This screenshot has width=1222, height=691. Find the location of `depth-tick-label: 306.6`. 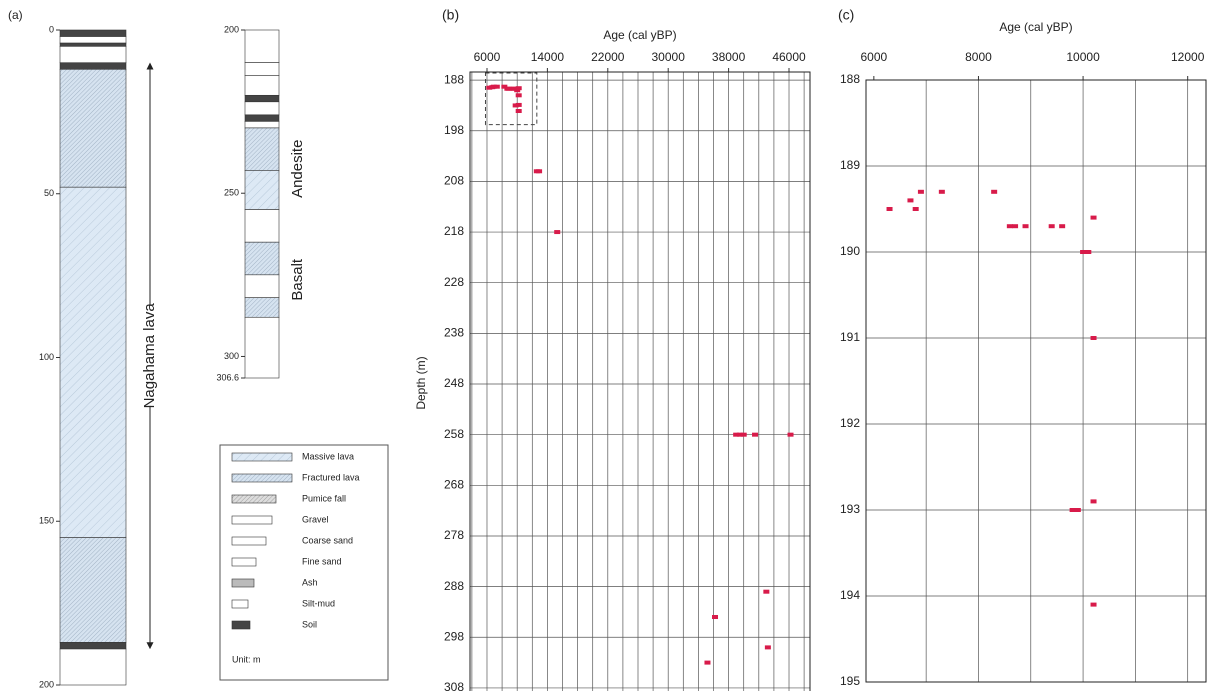

depth-tick-label: 306.6 is located at coordinates (227, 377).